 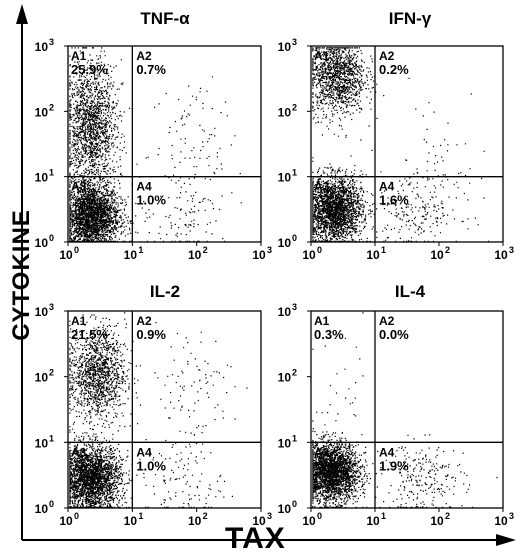 What do you see at coordinates (151, 334) in the screenshot?
I see `quadrant-percent-a2: 0.9%` at bounding box center [151, 334].